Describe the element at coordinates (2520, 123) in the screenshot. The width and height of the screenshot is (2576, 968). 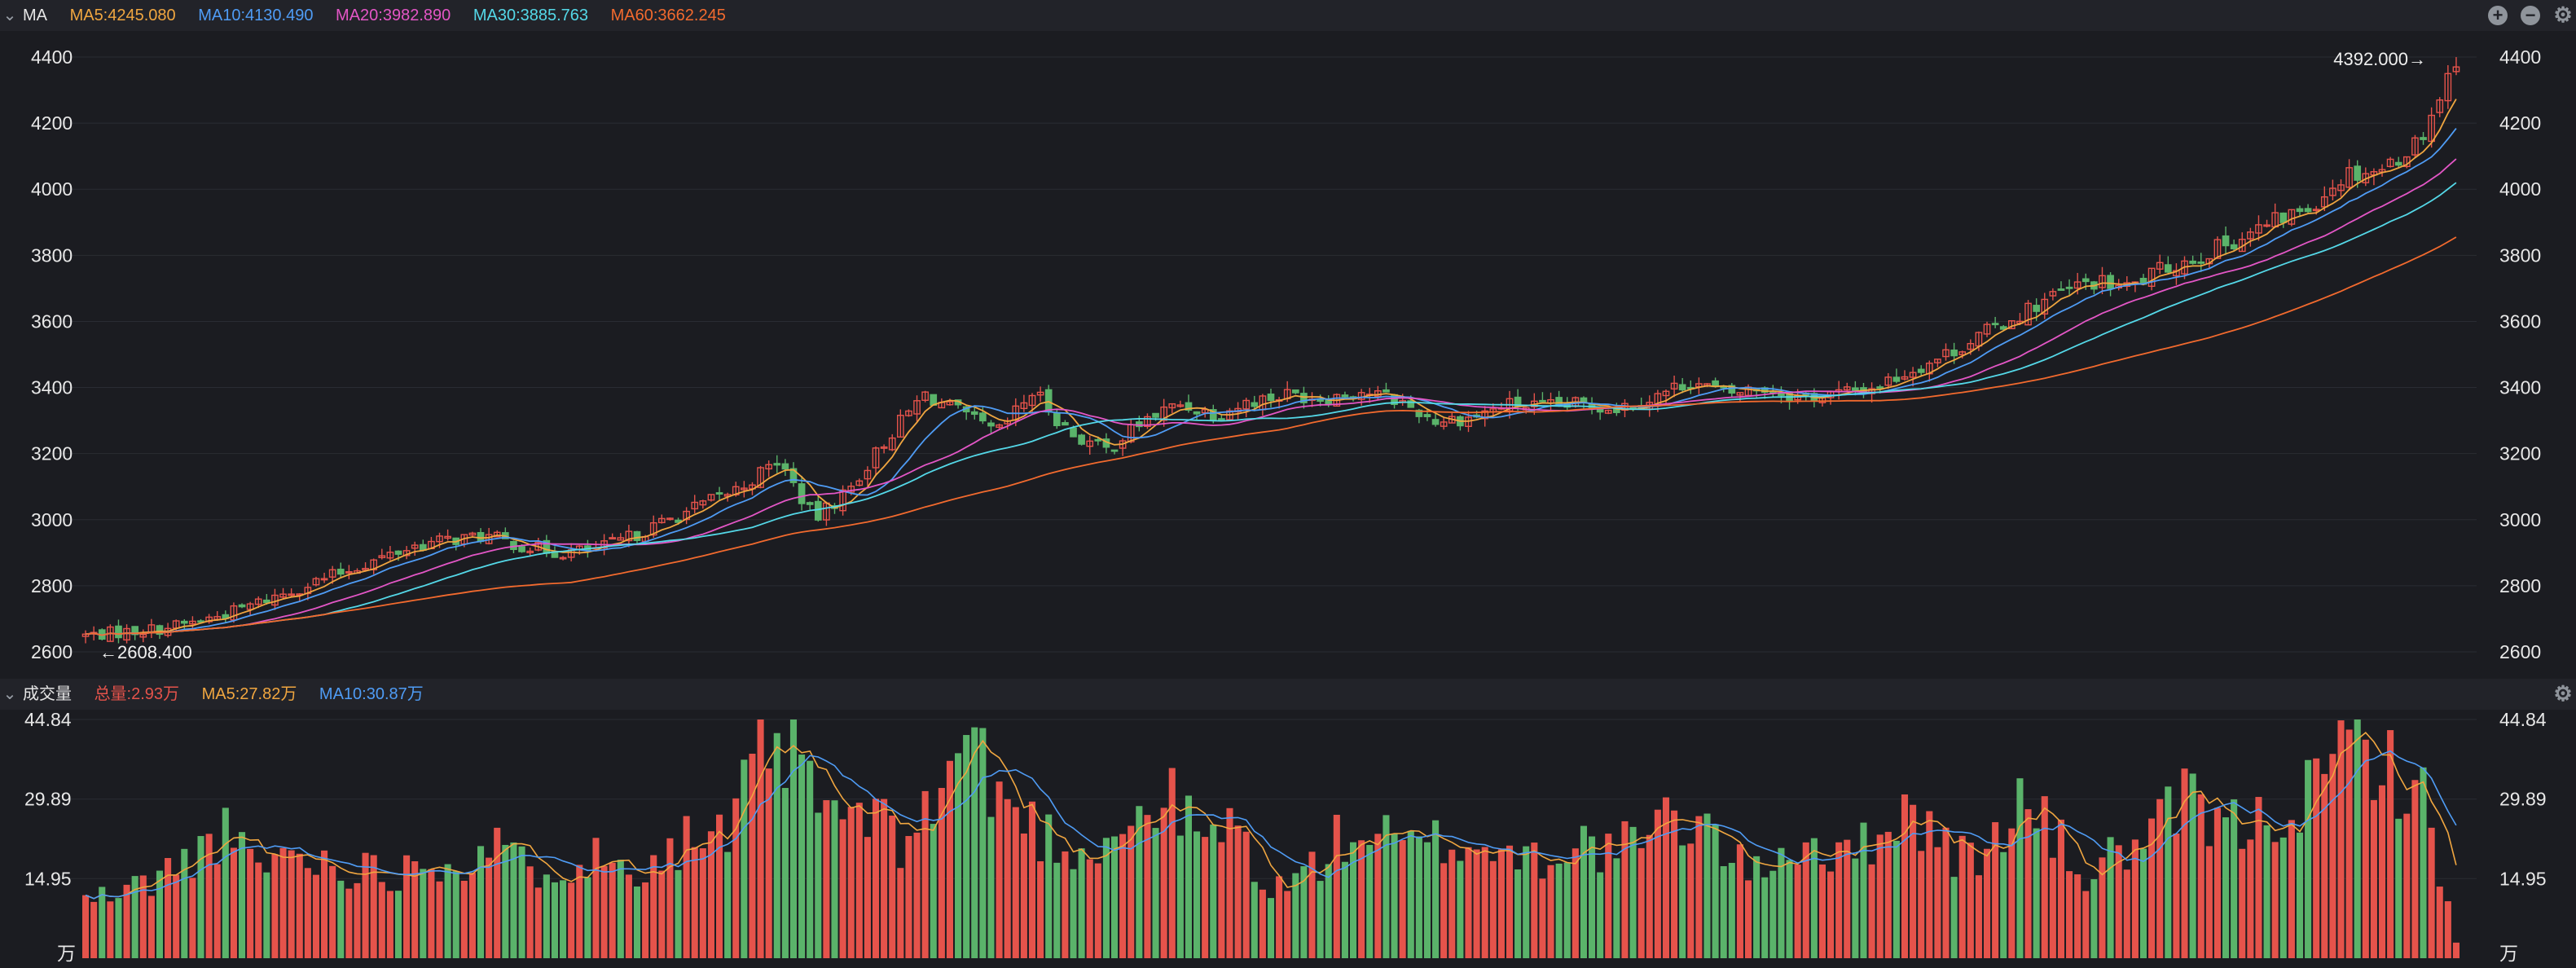
I see `y-tick-label-right: 4200` at that location.